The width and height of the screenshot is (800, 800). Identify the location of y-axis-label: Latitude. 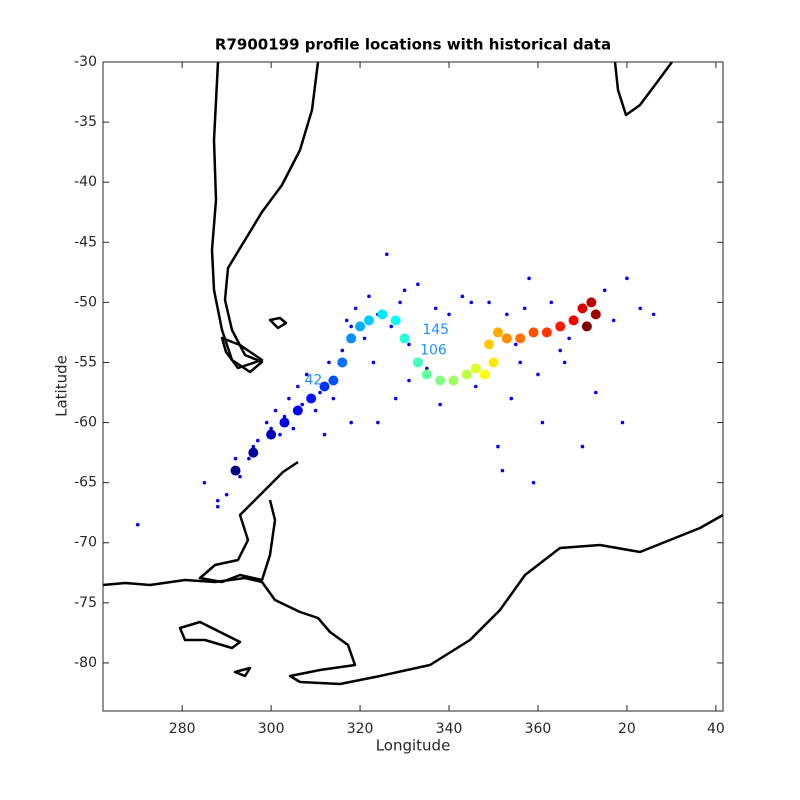
(62, 386).